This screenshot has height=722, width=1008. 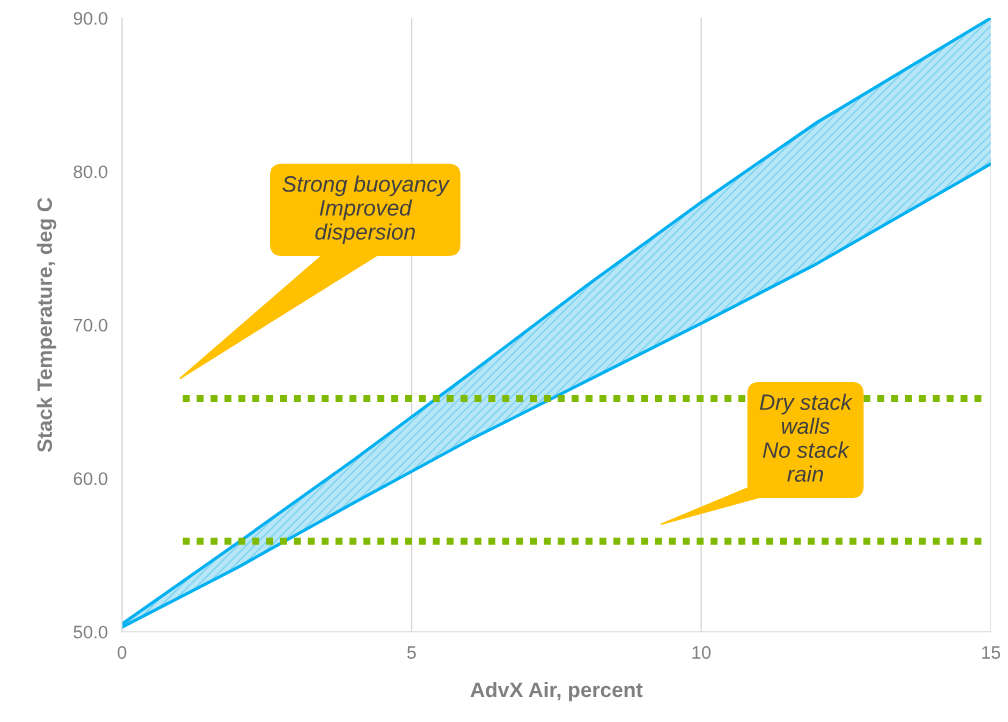 What do you see at coordinates (806, 437) in the screenshot?
I see `annotation: Dry stack walls No stack rain` at bounding box center [806, 437].